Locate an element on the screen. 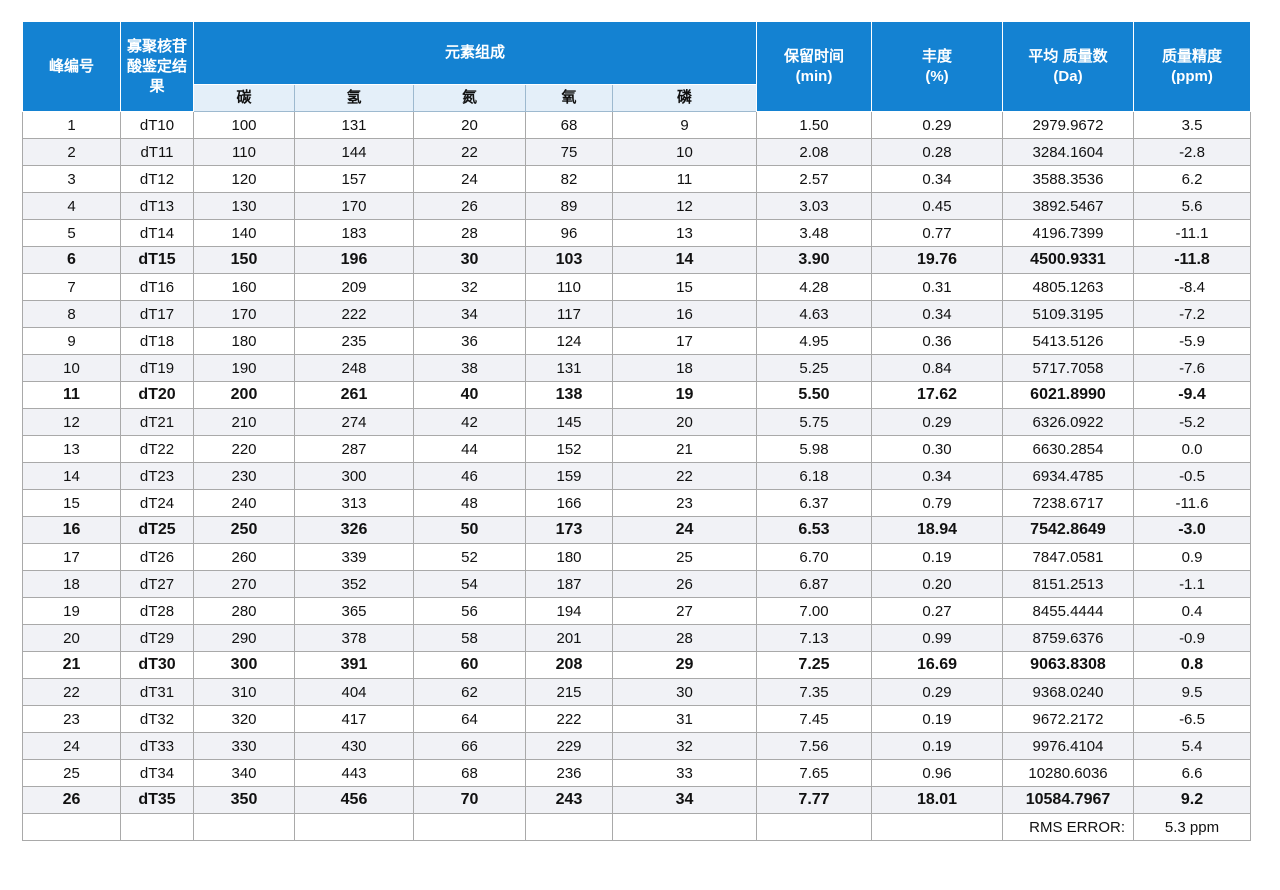  cell-oligo-id: dT35 is located at coordinates (157, 800).